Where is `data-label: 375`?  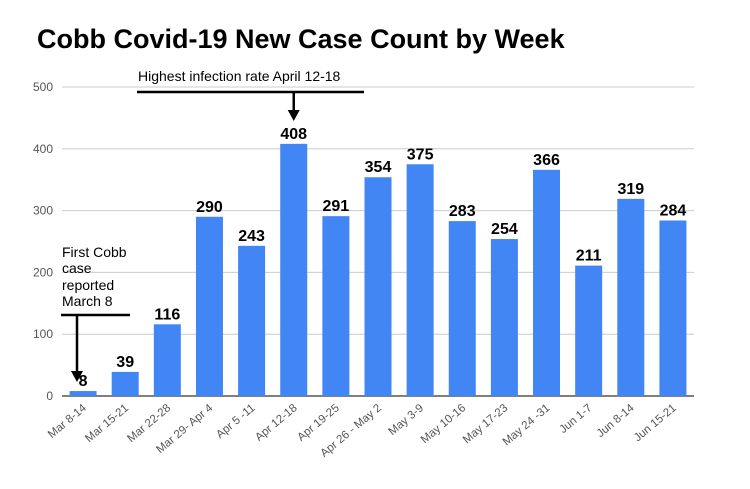 data-label: 375 is located at coordinates (420, 154).